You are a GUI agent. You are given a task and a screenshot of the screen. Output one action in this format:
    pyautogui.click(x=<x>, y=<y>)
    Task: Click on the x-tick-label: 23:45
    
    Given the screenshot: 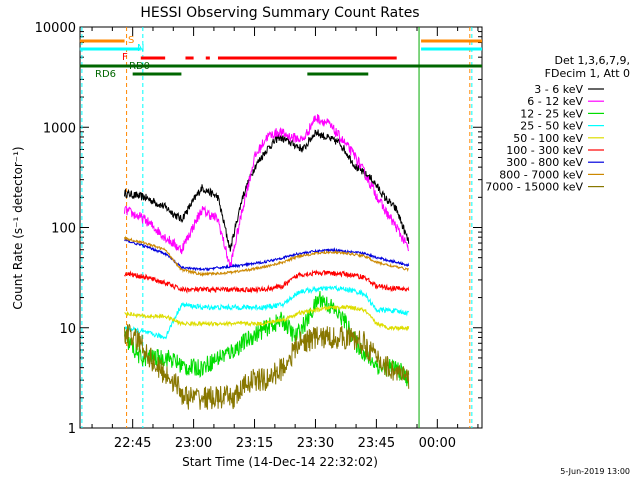 What is the action you would take?
    pyautogui.click(x=376, y=443)
    